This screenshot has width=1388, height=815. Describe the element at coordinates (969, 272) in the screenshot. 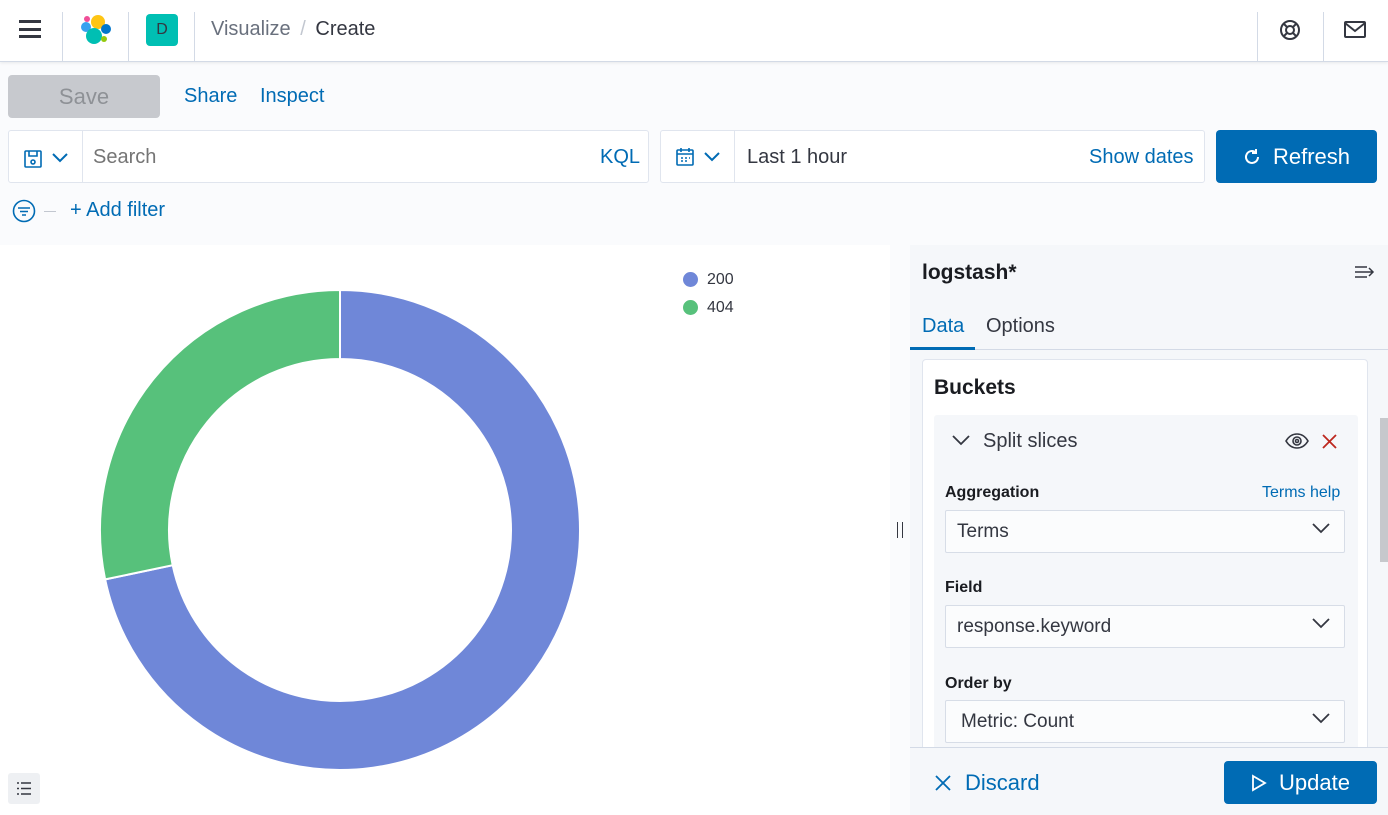

I see `index-pattern-title: logstash*` at that location.